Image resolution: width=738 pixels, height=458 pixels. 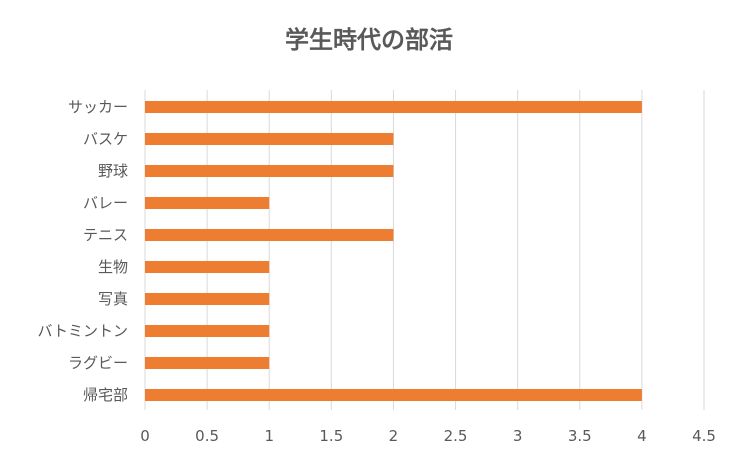 I want to click on x-tick-label: 1.5, so click(x=331, y=436).